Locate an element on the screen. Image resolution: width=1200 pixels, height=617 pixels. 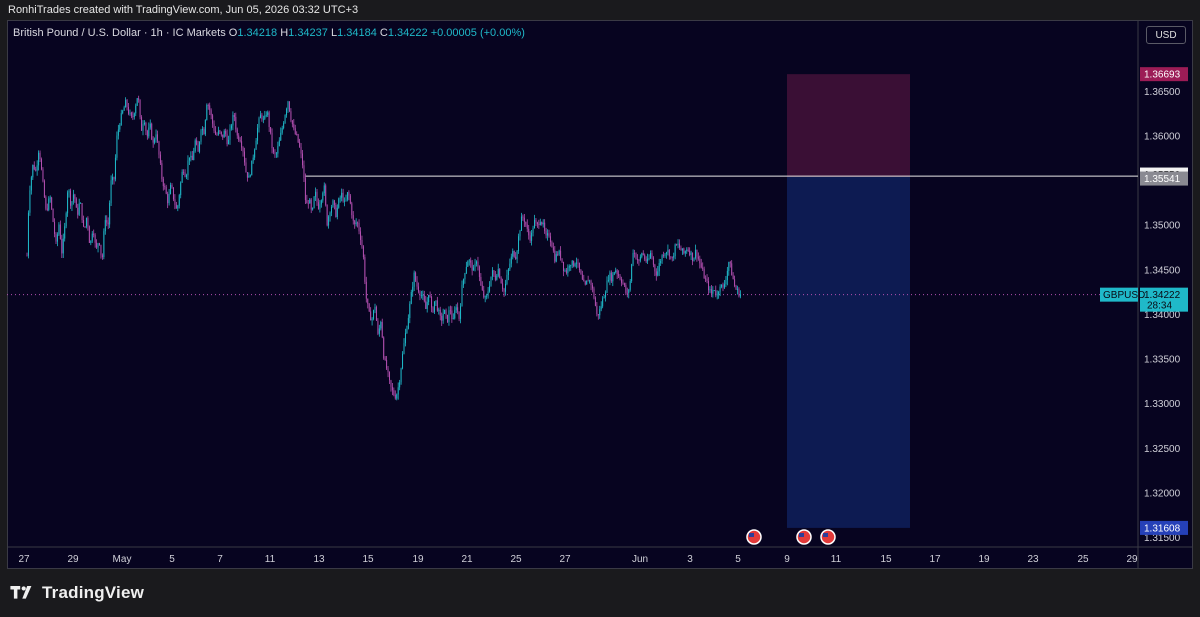
price-tick-label: 1.35000 is located at coordinates (1162, 226).